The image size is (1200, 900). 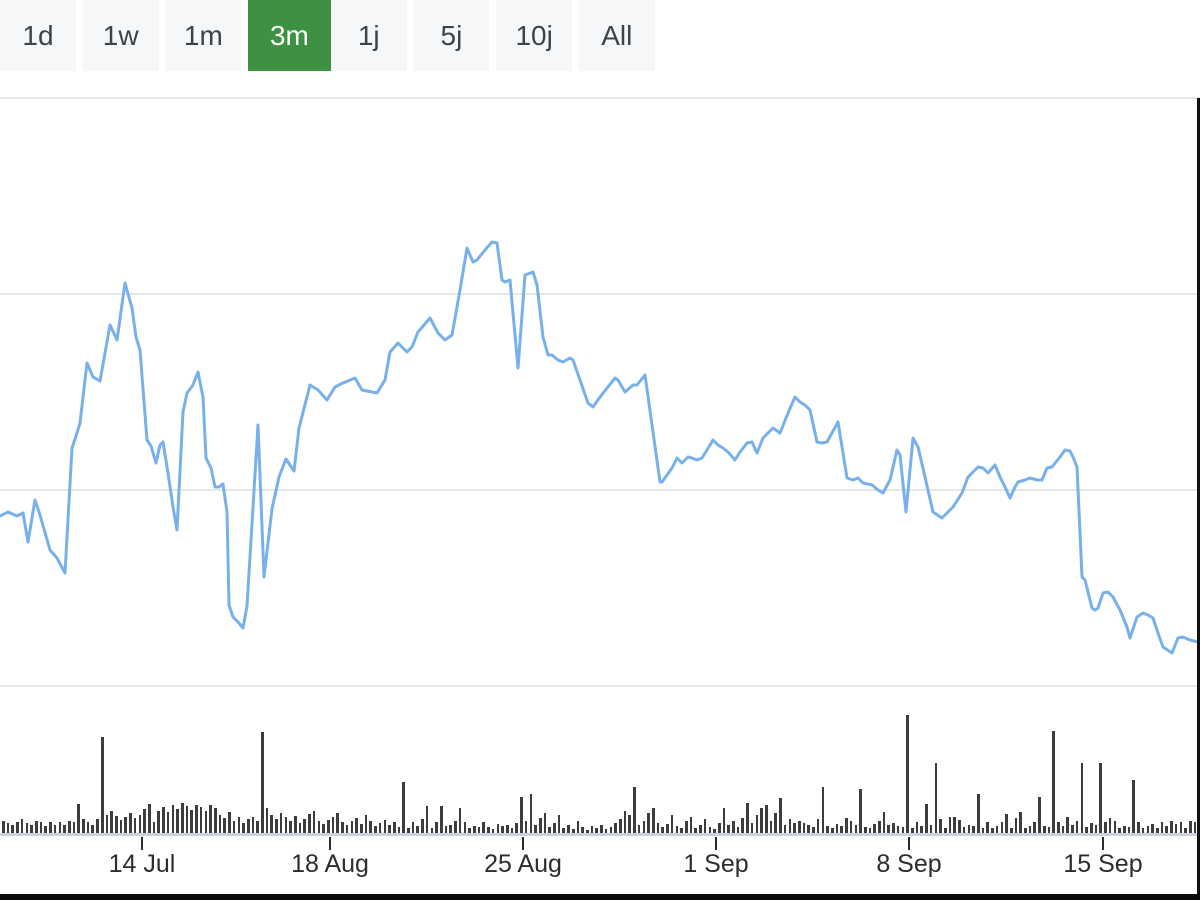 What do you see at coordinates (1103, 864) in the screenshot?
I see `x-axis-tick-label: 15 Sep` at bounding box center [1103, 864].